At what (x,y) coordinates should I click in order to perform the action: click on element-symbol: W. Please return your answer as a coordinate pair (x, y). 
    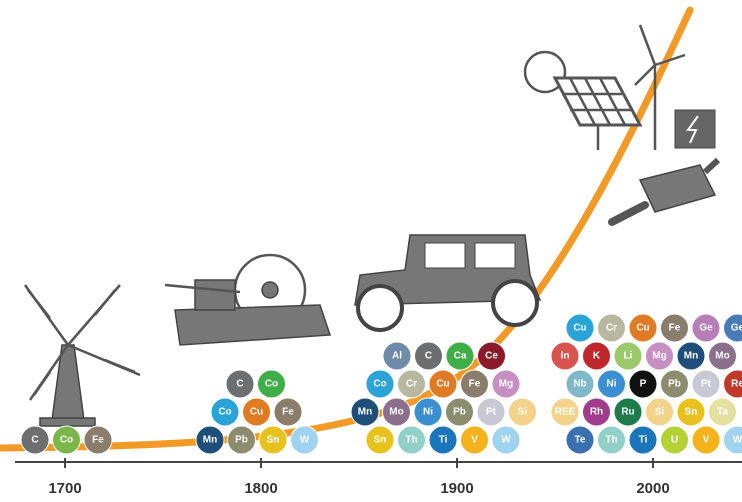
    Looking at the image, I should click on (305, 440).